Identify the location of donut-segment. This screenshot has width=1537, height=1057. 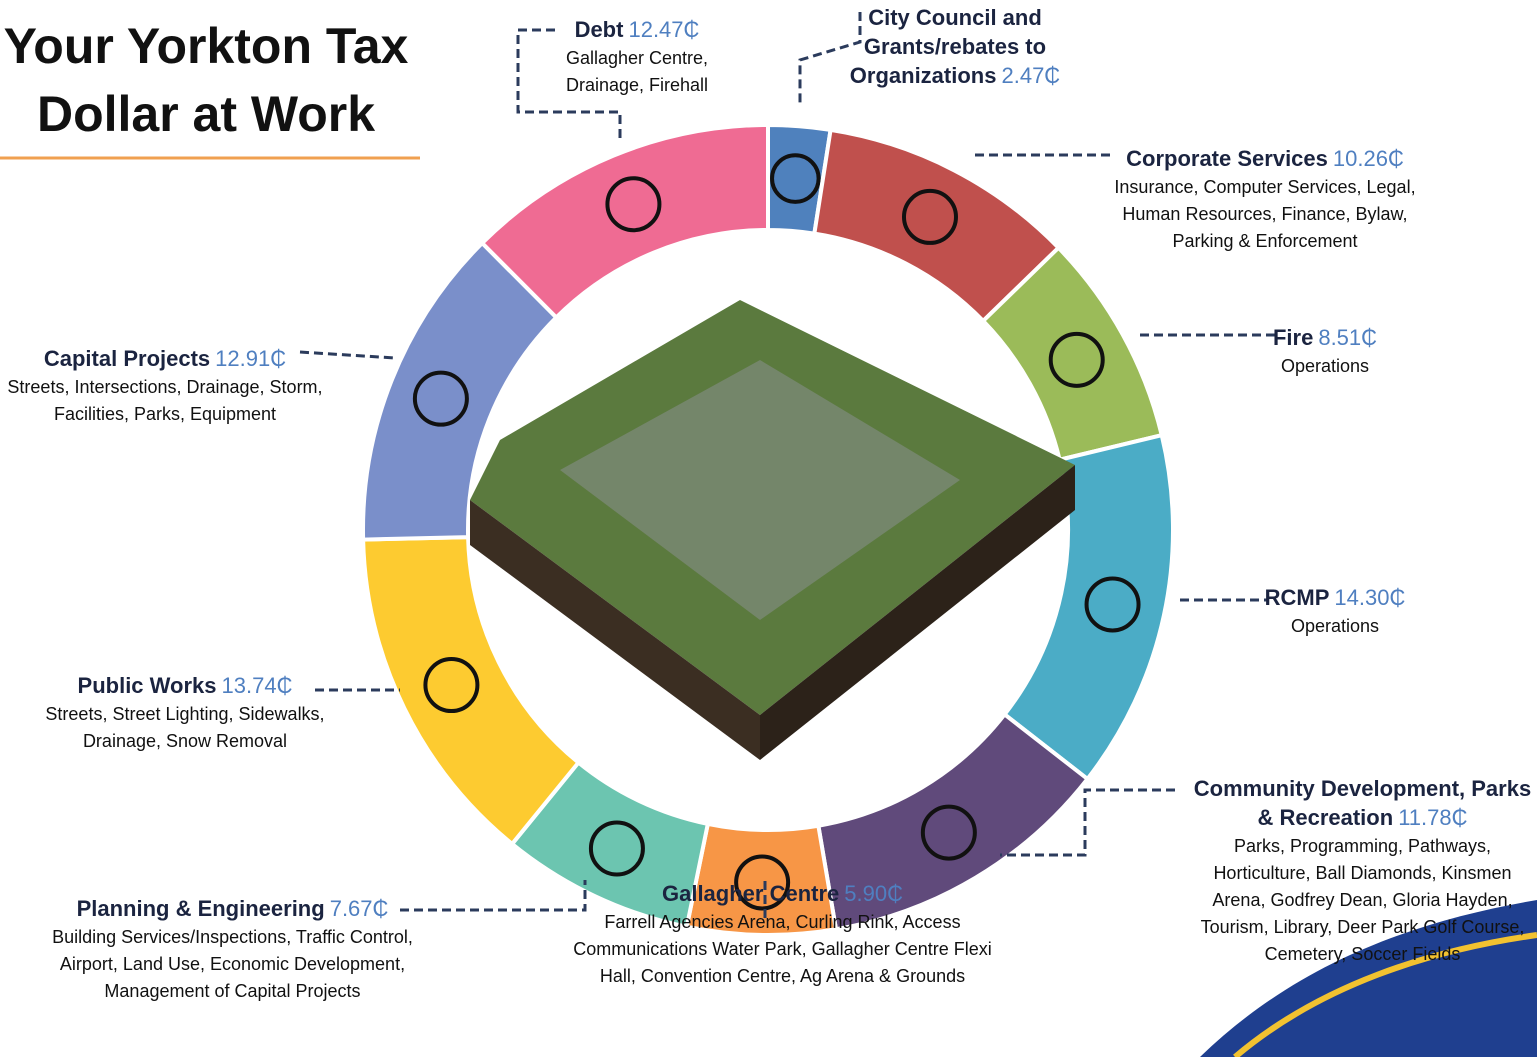
(624, 221).